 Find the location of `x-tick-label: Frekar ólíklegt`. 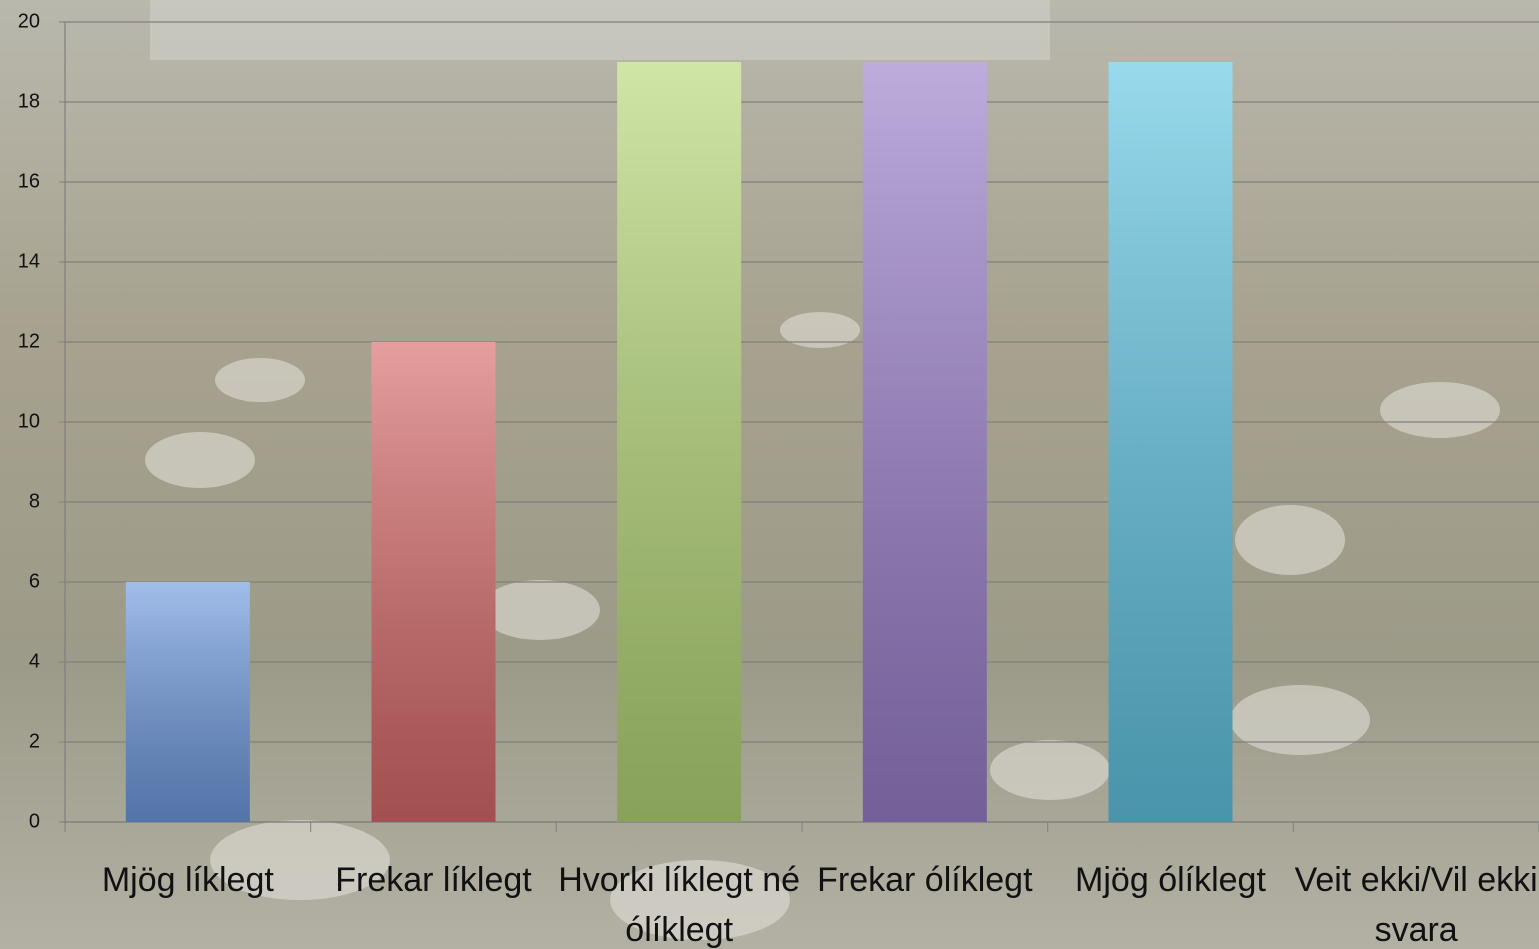

x-tick-label: Frekar ólíklegt is located at coordinates (925, 880).